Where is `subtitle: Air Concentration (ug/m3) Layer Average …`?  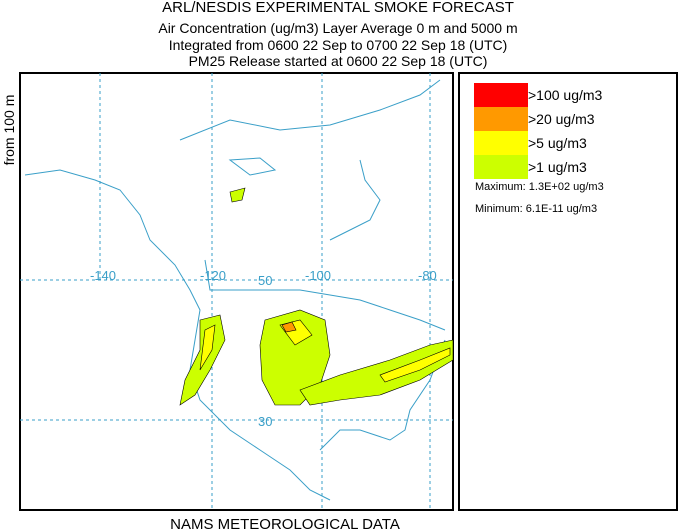 subtitle: Air Concentration (ug/m3) Layer Average … is located at coordinates (337, 28).